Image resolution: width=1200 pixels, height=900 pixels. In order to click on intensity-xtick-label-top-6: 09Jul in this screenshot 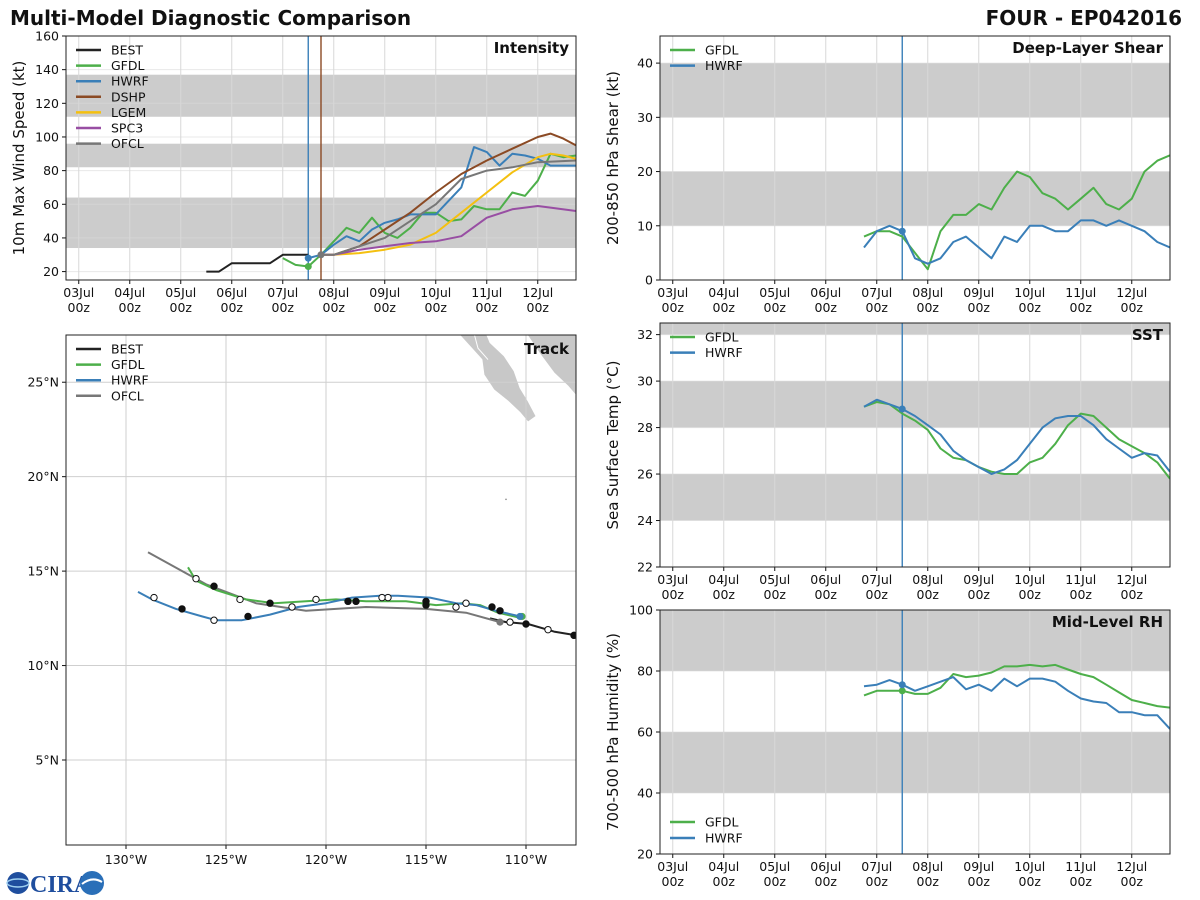, I will do `click(384, 292)`.